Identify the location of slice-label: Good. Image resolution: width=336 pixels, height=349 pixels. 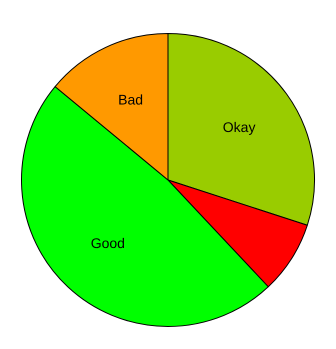
(107, 242).